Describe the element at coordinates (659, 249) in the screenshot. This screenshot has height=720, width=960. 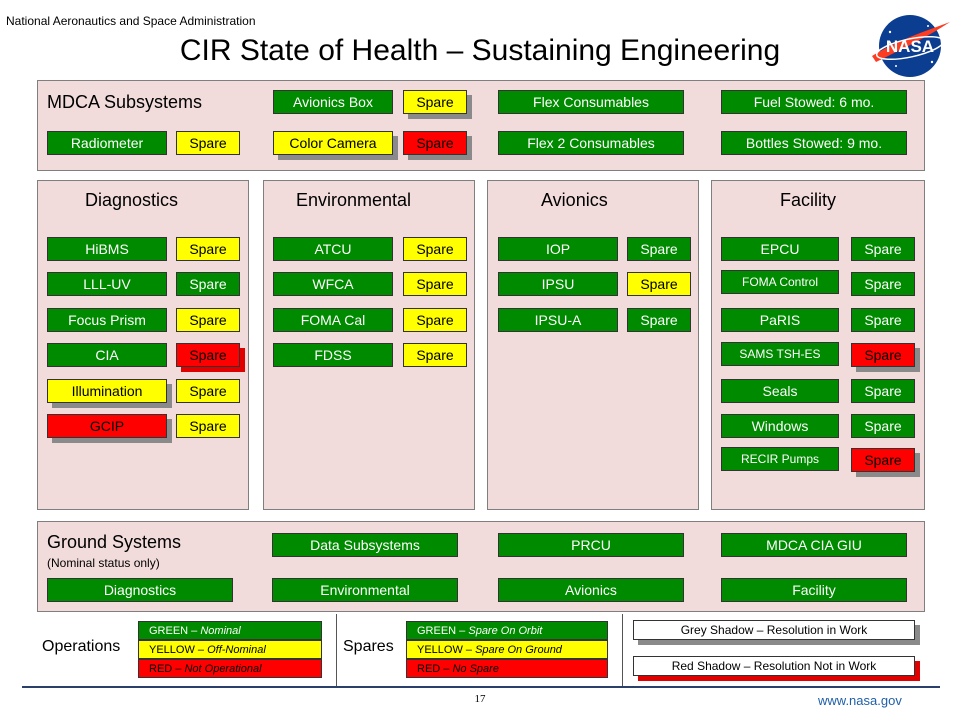
I see `avi-iop-spare: Spare` at that location.